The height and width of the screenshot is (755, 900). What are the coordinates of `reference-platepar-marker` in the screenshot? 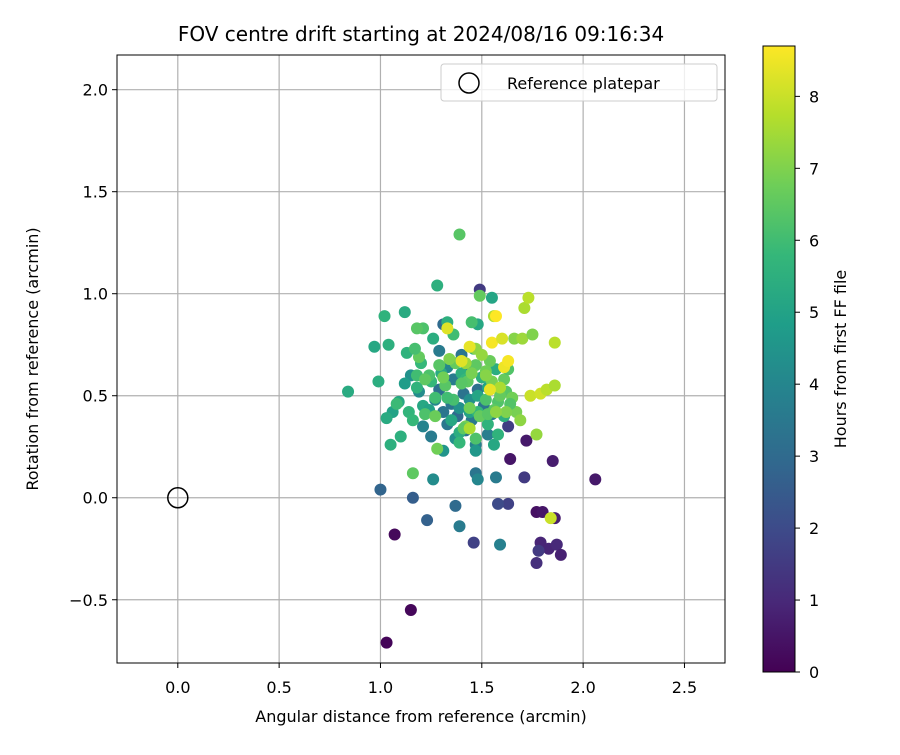 It's located at (178, 497).